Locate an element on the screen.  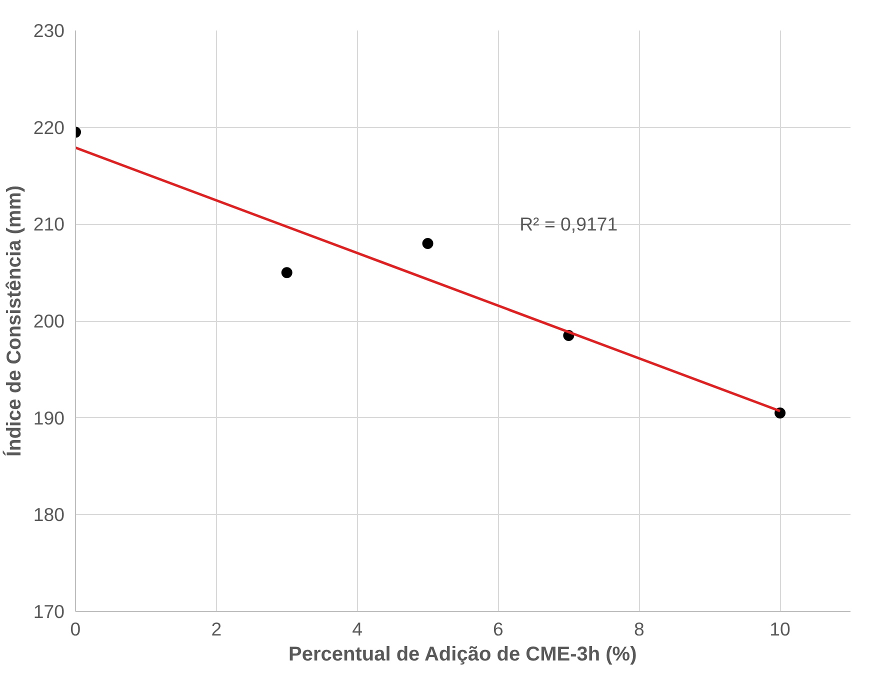
y-tick-label: 200 is located at coordinates (49, 321).